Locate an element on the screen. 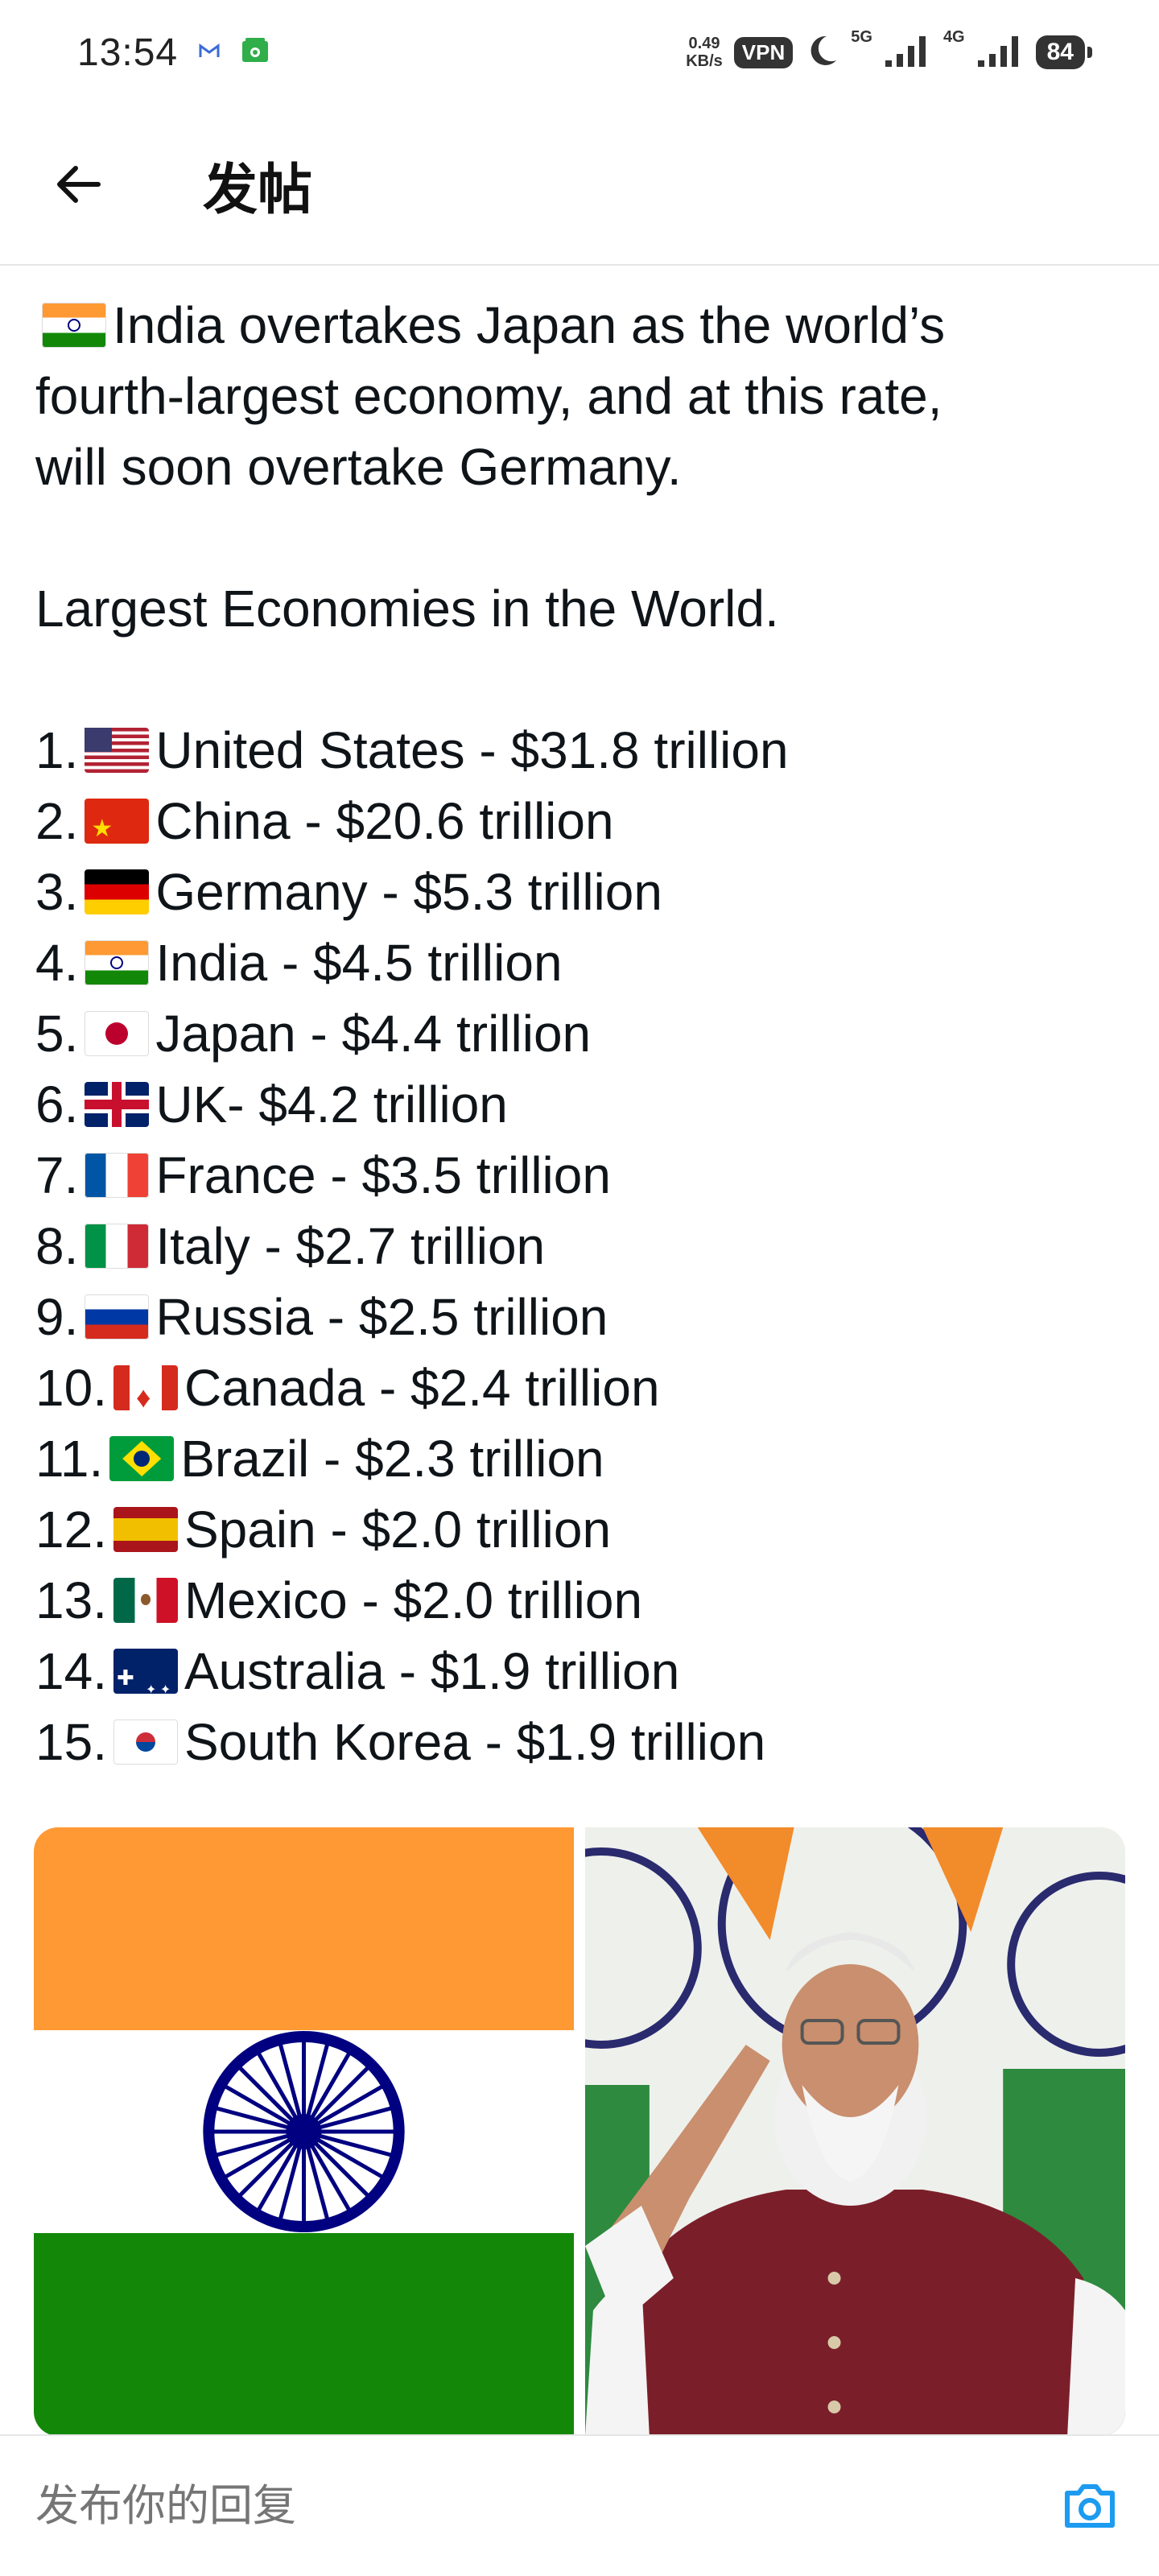  network-speed: 0.49 KB/s is located at coordinates (704, 53).